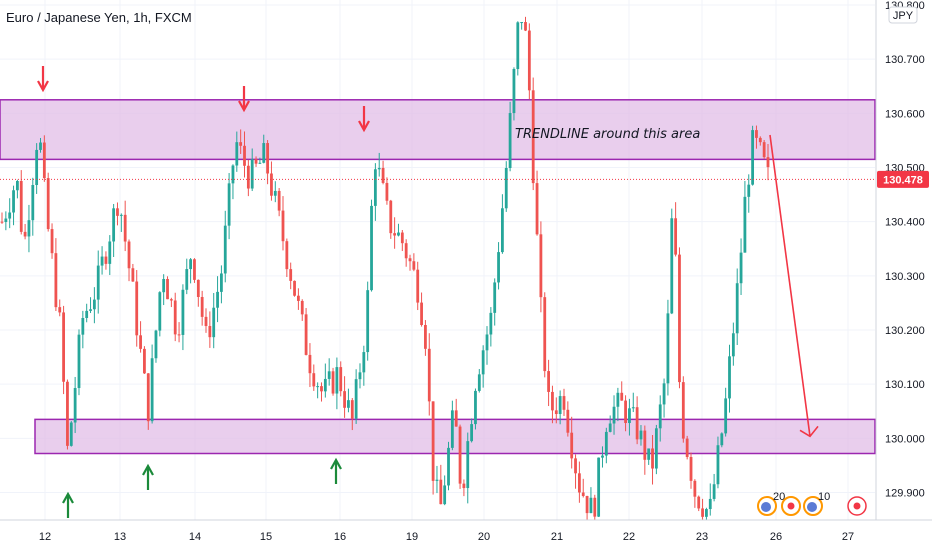 The width and height of the screenshot is (932, 550). I want to click on event-dot-icon, so click(791, 506).